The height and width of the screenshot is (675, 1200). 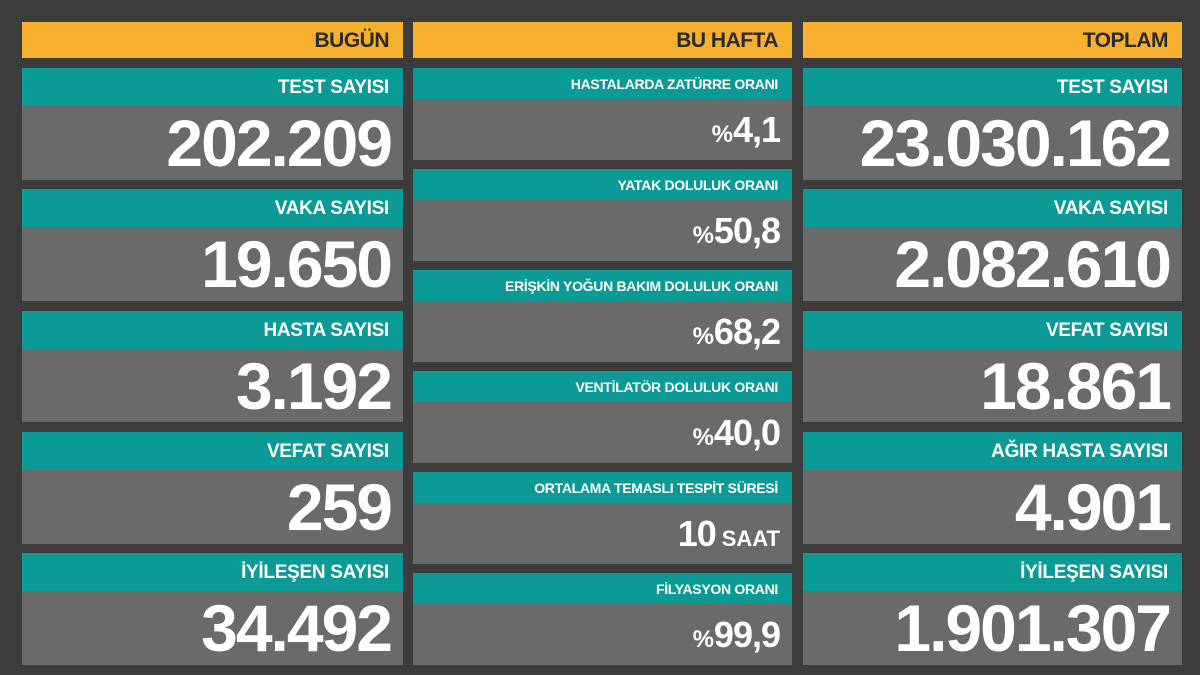 What do you see at coordinates (212, 40) in the screenshot?
I see `column-header: BUGÜN` at bounding box center [212, 40].